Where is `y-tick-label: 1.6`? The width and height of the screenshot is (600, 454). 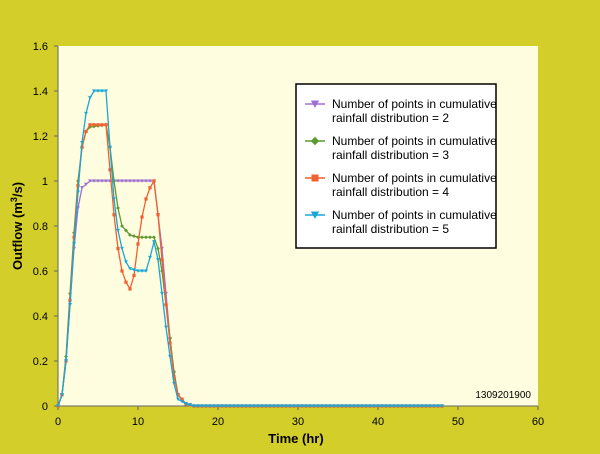 y-tick-label: 1.6 is located at coordinates (40, 47).